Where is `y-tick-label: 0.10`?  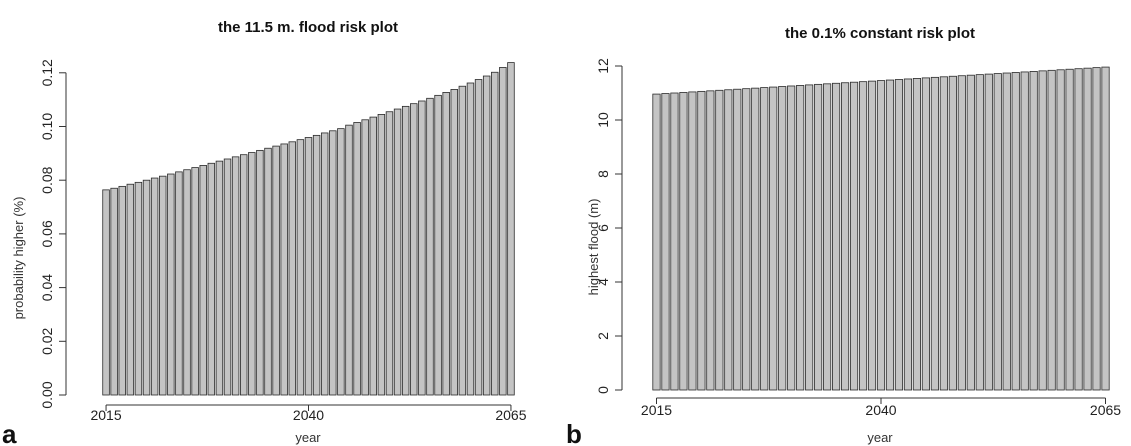 y-tick-label: 0.10 is located at coordinates (47, 126).